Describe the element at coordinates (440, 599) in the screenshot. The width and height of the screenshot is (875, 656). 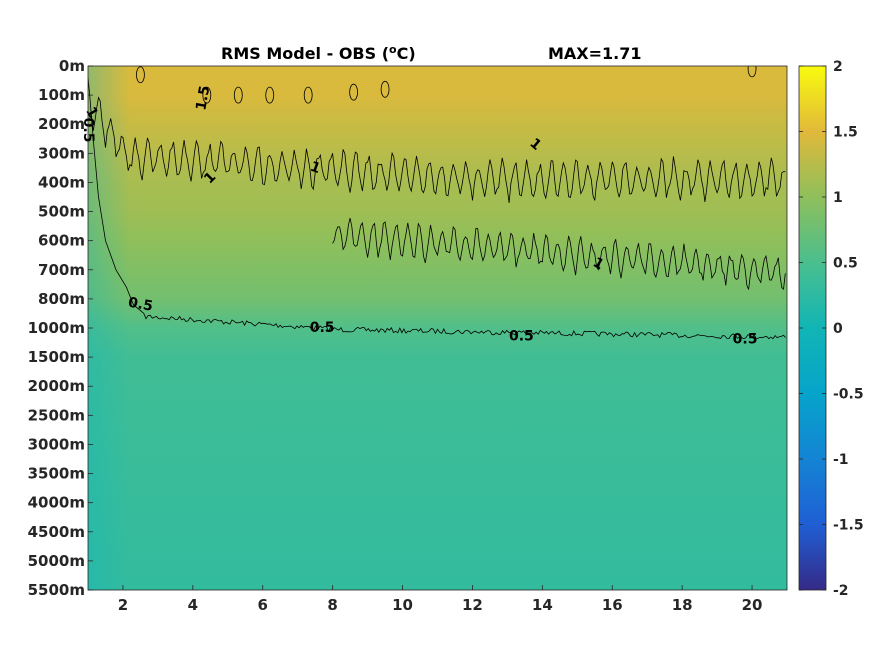
I see `x-axis-ticks: 2 4 6 8 10 12 14 16 18 20` at that location.